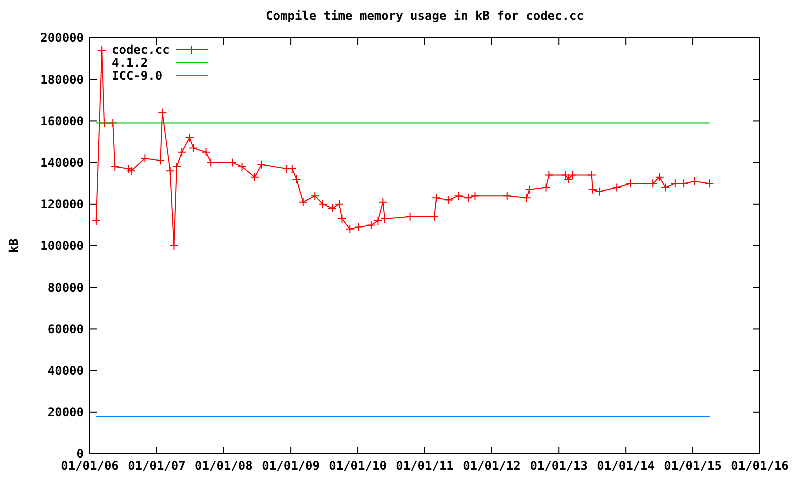 The width and height of the screenshot is (800, 480). I want to click on y-tick-label: 140000, so click(62, 163).